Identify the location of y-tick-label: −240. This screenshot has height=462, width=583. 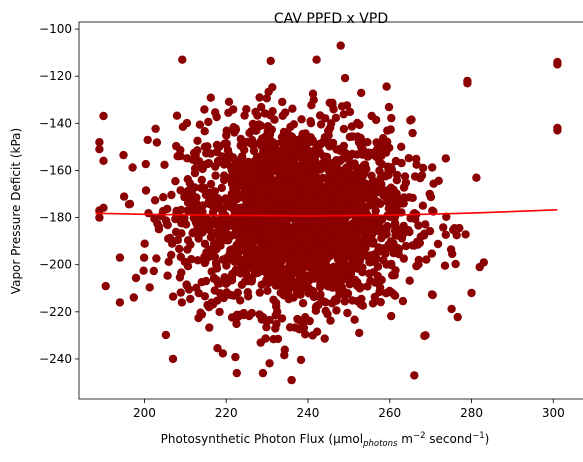
(55, 359).